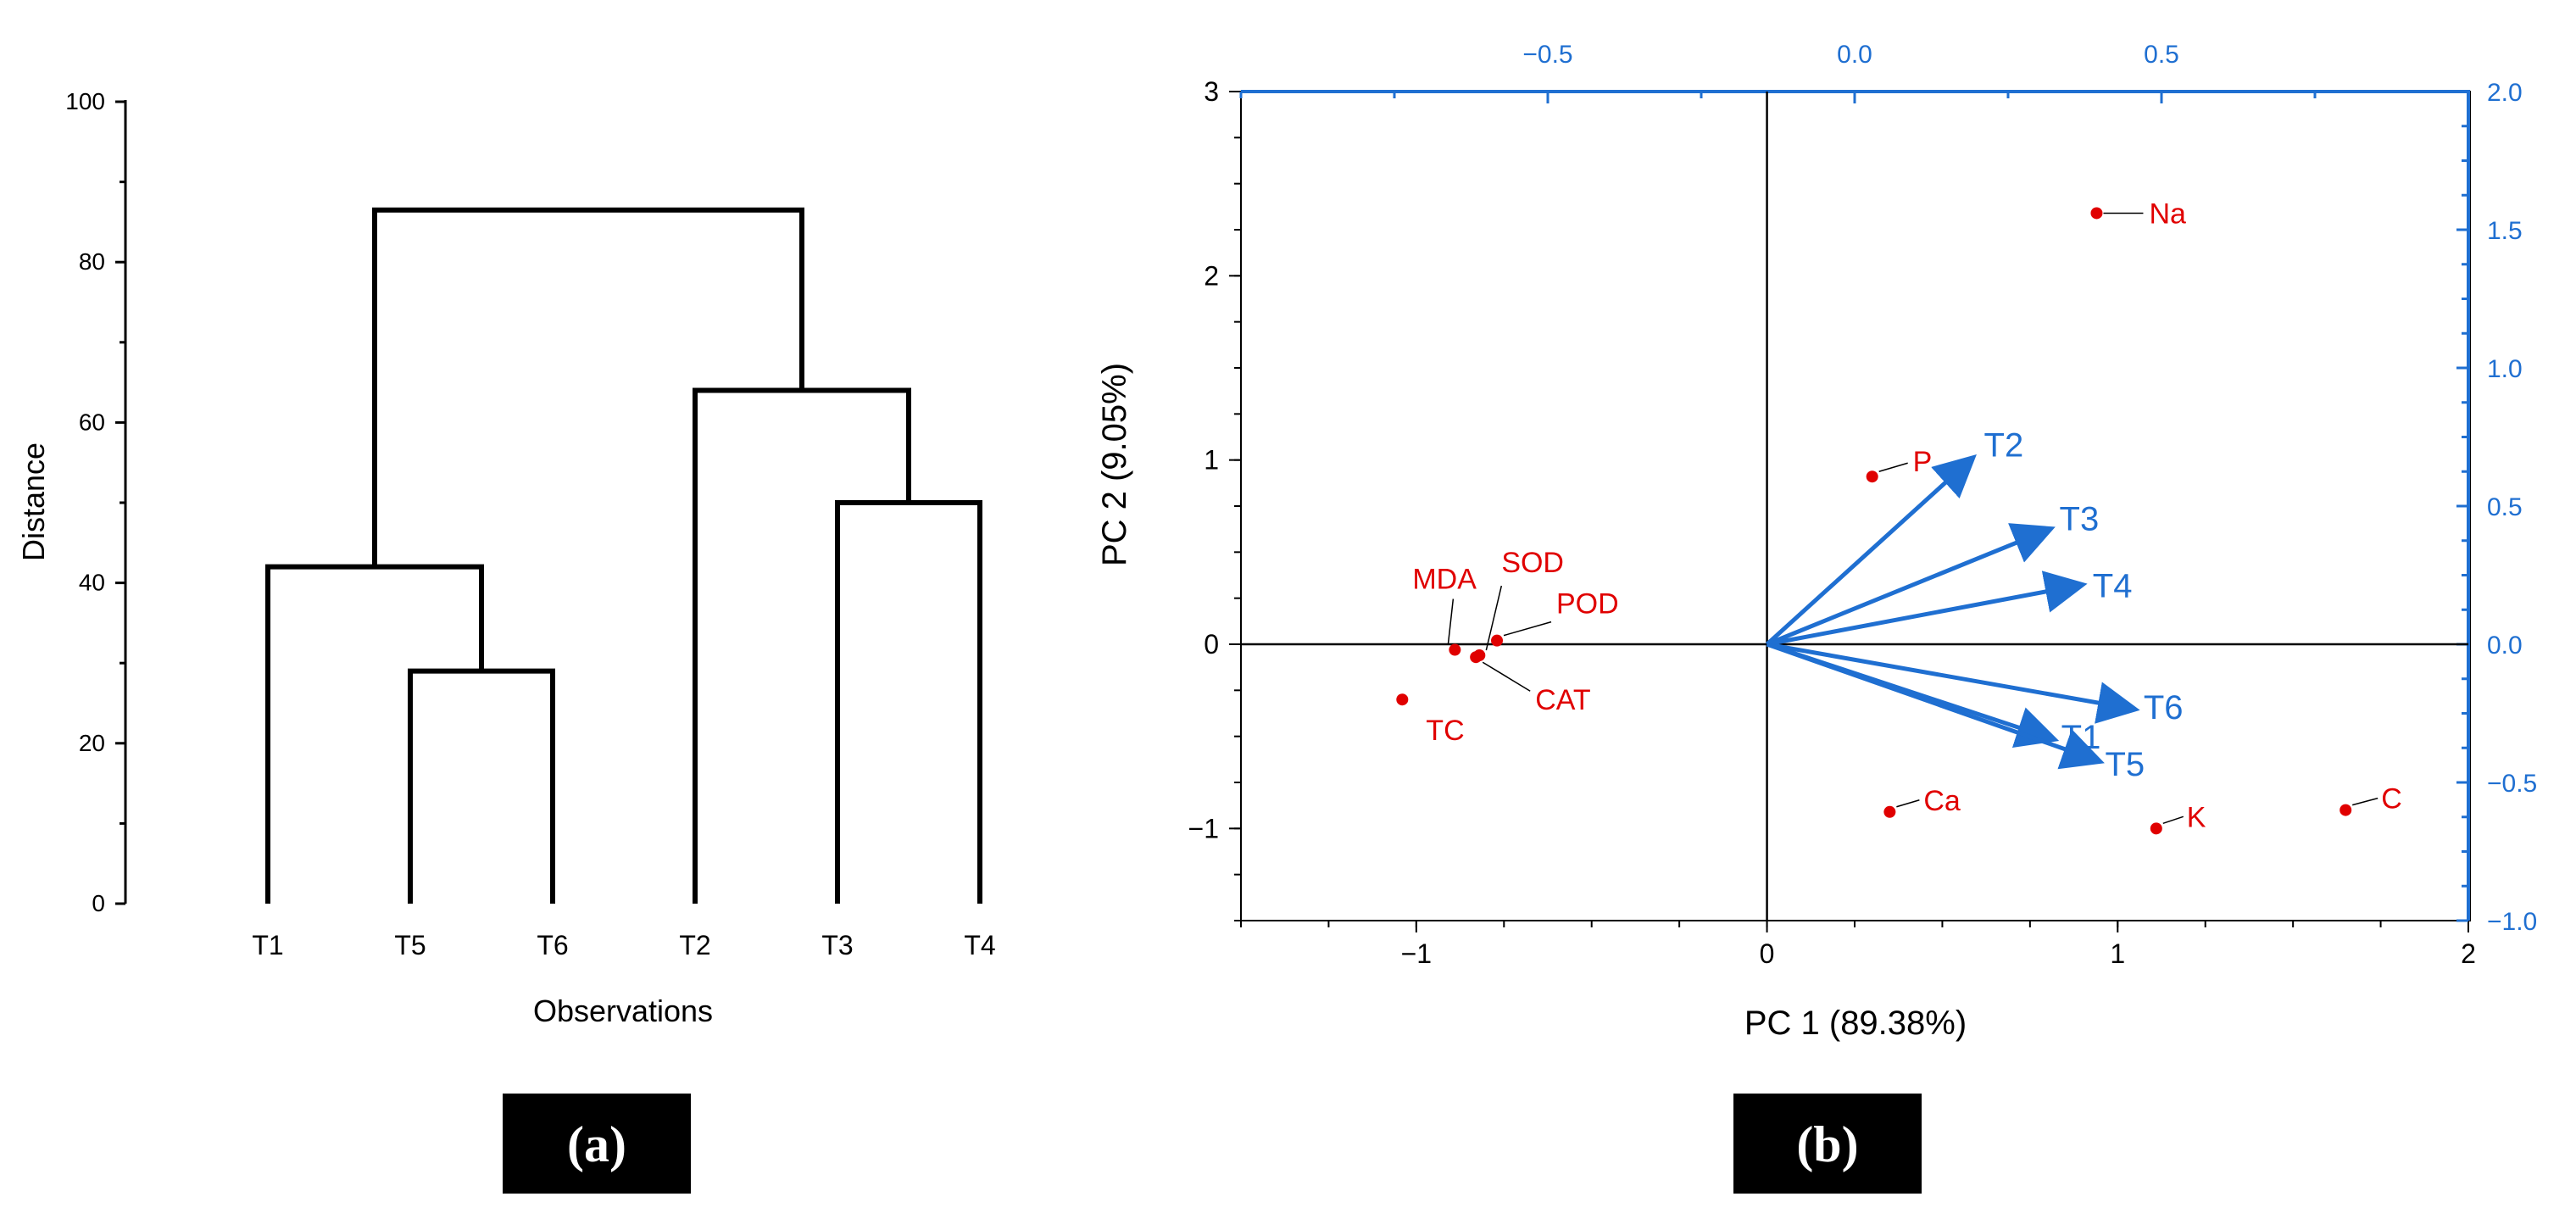 This screenshot has height=1219, width=2576. I want to click on point-label-na: Na, so click(2167, 214).